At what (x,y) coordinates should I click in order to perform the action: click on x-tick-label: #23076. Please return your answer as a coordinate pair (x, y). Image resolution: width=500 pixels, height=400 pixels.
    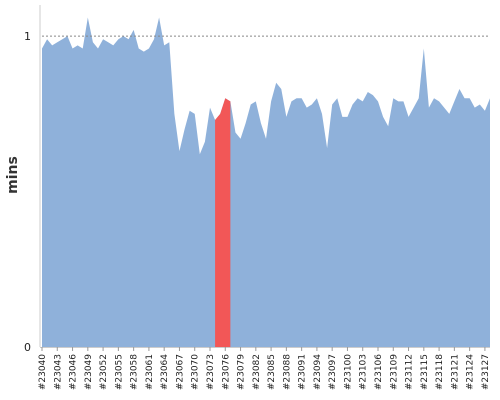
    Looking at the image, I should click on (226, 372).